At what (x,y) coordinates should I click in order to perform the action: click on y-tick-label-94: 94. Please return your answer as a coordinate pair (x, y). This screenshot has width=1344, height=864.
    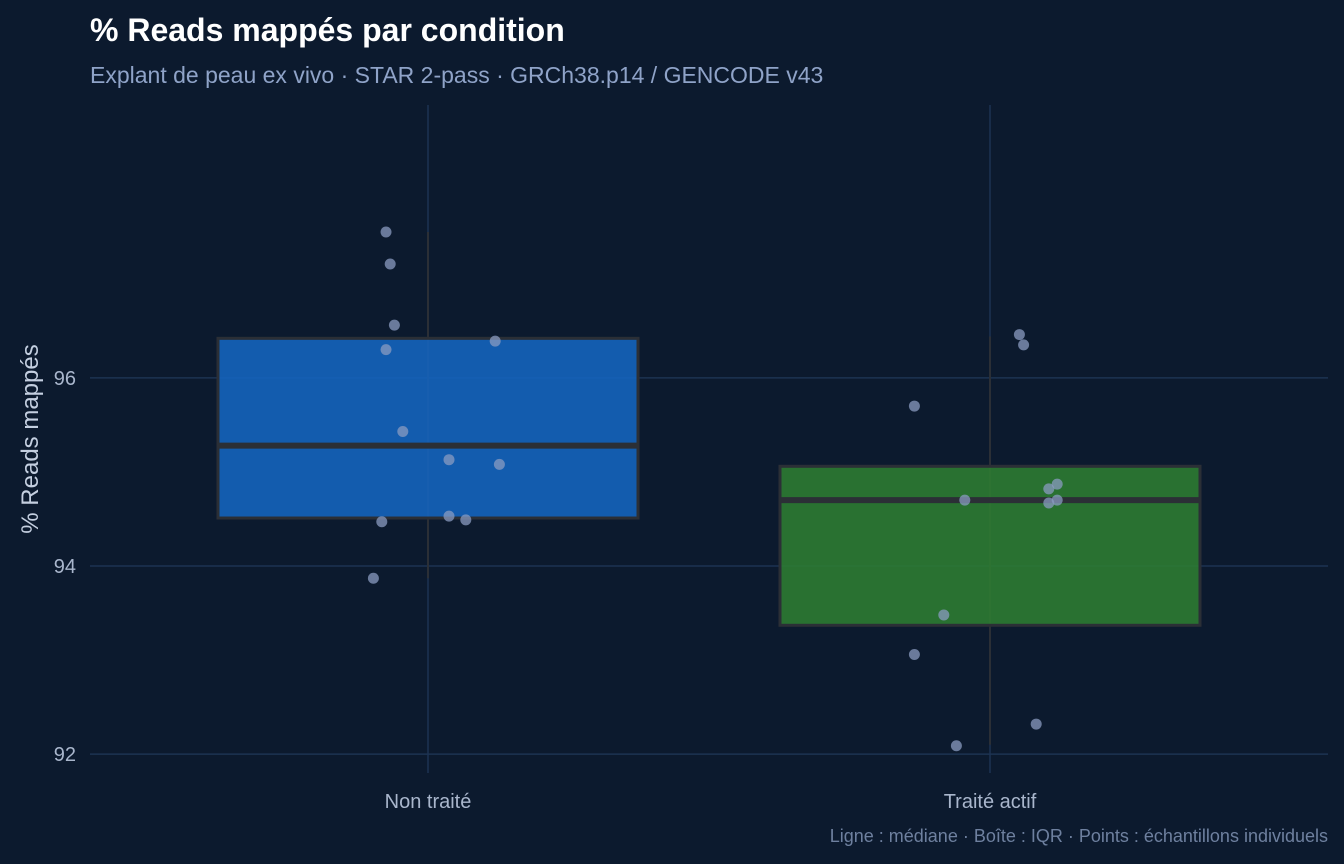
    Looking at the image, I should click on (65, 567).